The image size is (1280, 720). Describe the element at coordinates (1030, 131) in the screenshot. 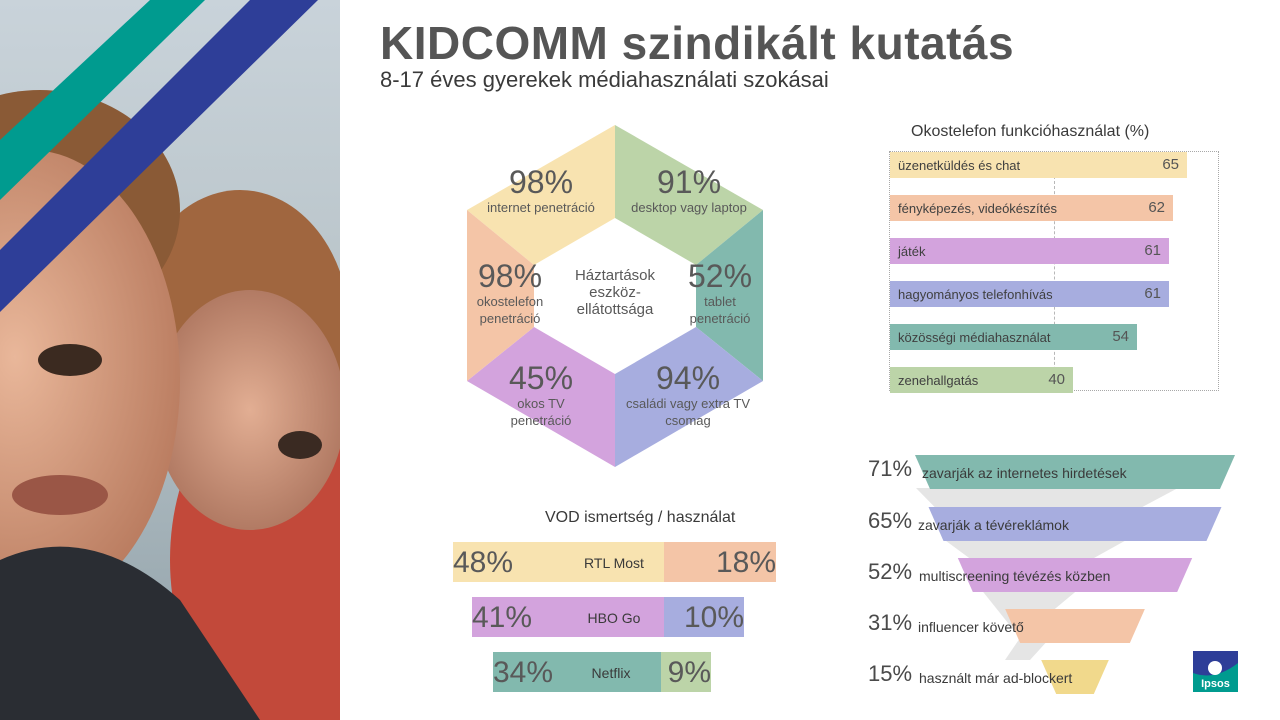

I see `smartphone-chart-title: Okostelefon funkcióhasználat (%)` at that location.